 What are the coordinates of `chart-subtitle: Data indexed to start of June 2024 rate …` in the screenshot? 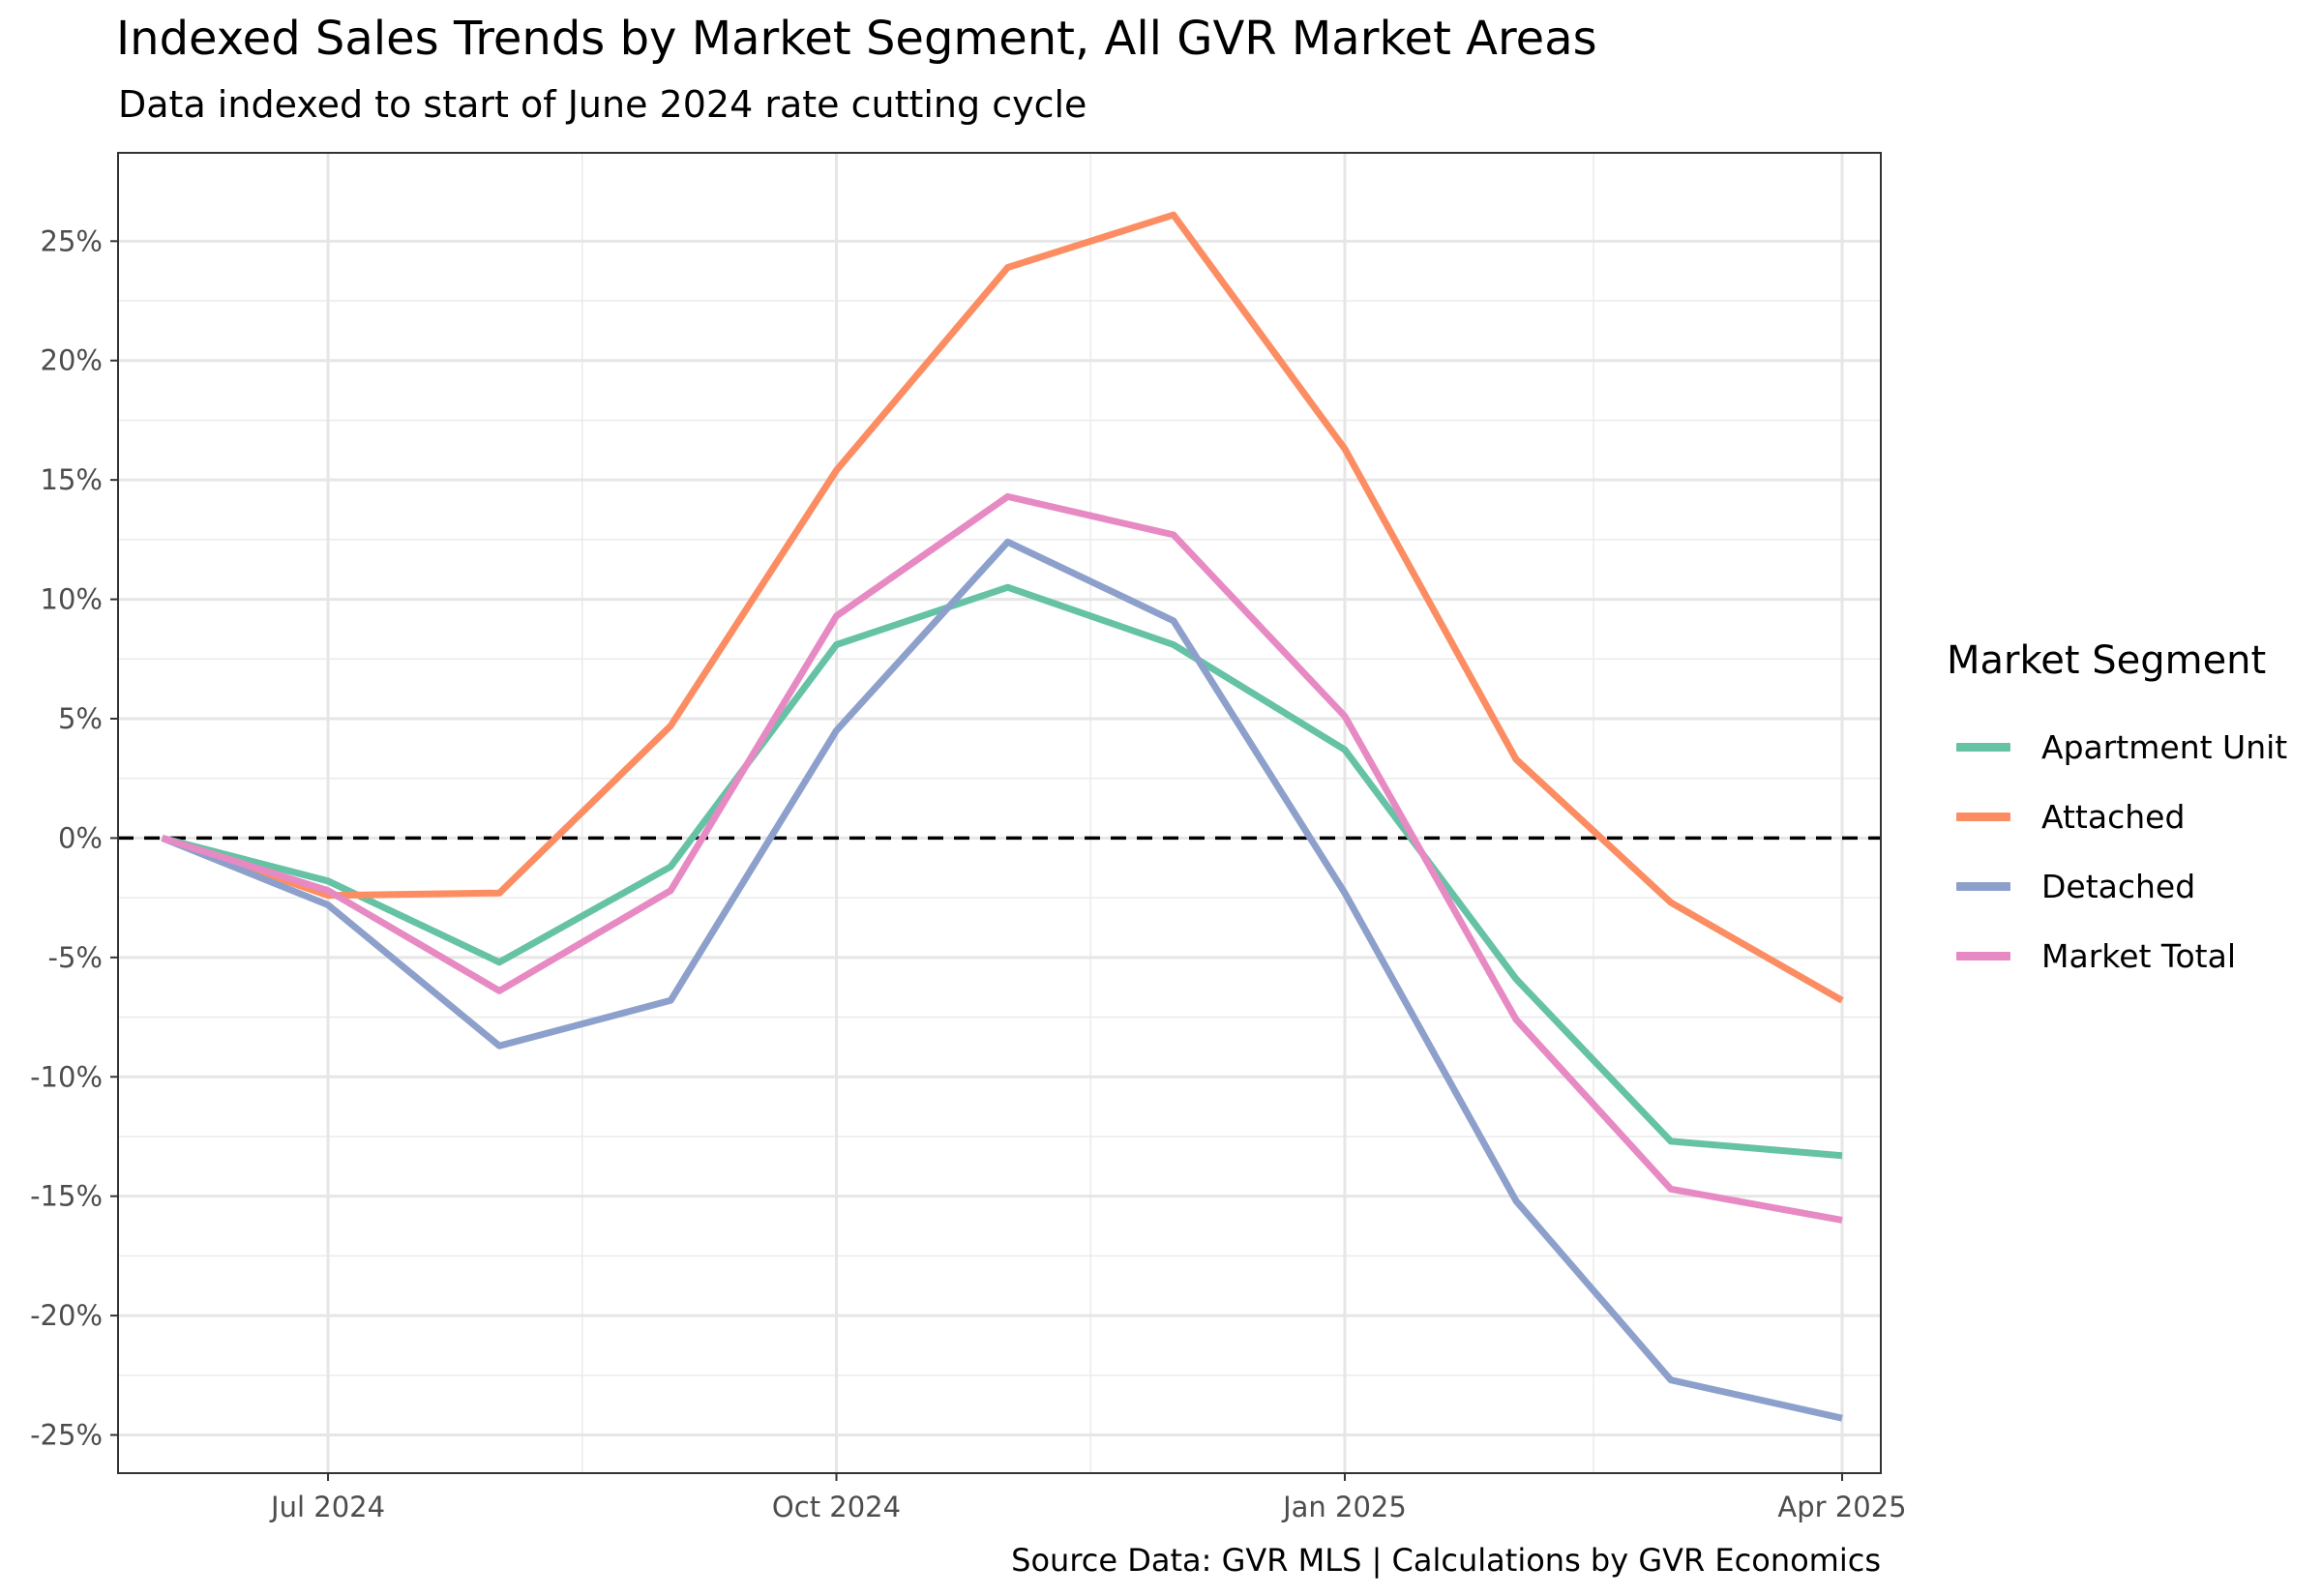 It's located at (602, 104).